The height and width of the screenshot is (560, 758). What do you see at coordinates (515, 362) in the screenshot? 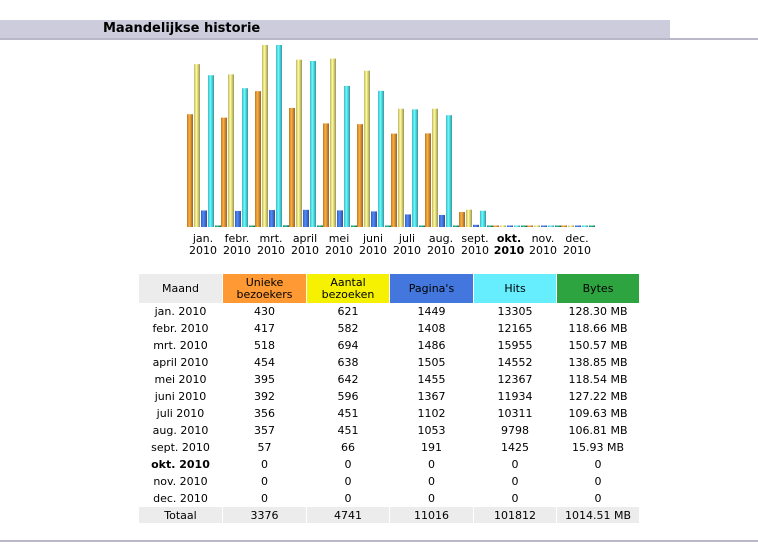
I see `cell-hits: 14552` at bounding box center [515, 362].